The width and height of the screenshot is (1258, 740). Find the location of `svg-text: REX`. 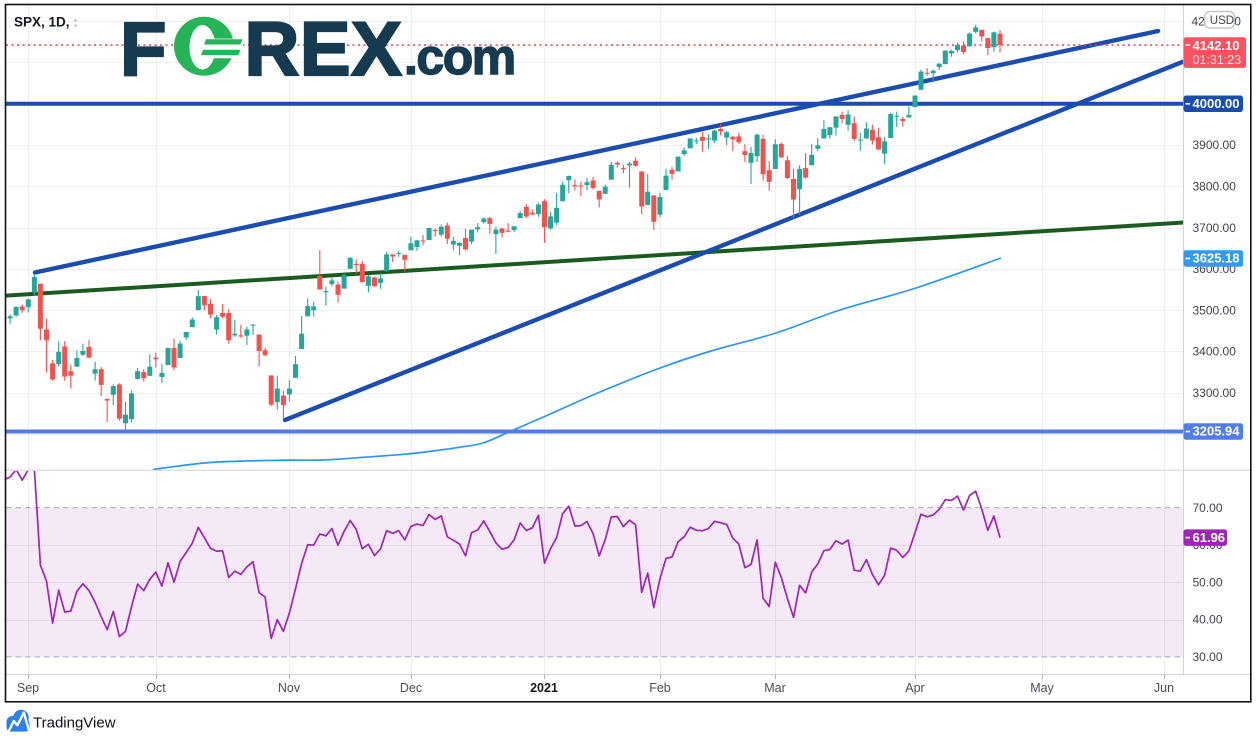

svg-text: REX is located at coordinates (324, 49).